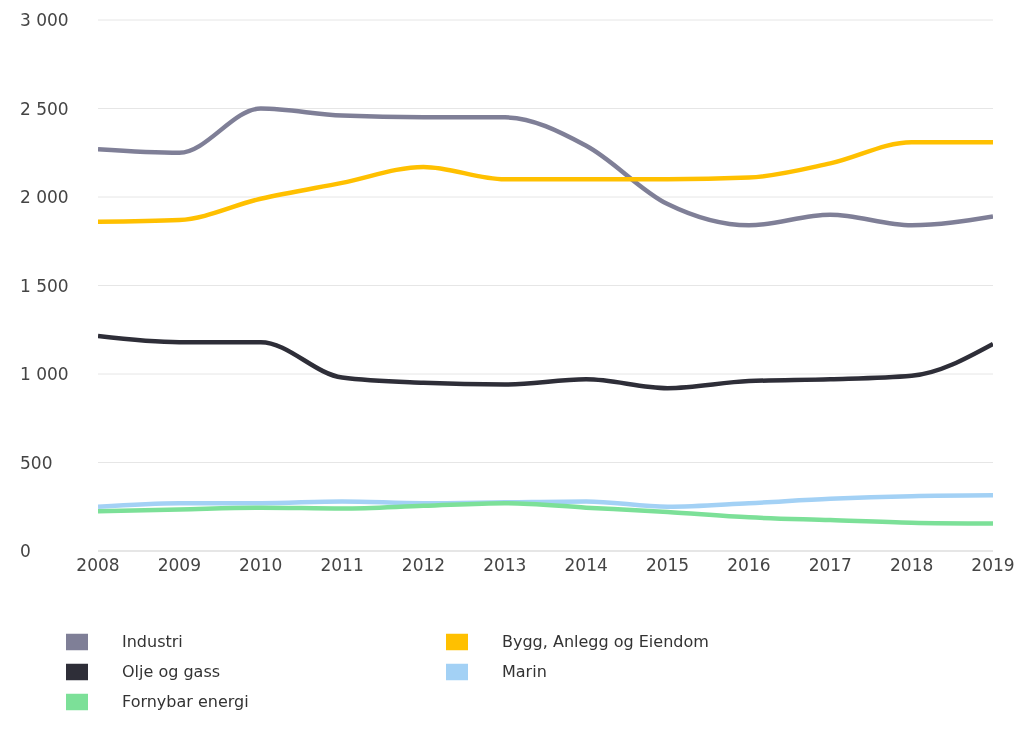 This screenshot has width=1026, height=739. I want to click on x-tick-label: 2018, so click(912, 565).